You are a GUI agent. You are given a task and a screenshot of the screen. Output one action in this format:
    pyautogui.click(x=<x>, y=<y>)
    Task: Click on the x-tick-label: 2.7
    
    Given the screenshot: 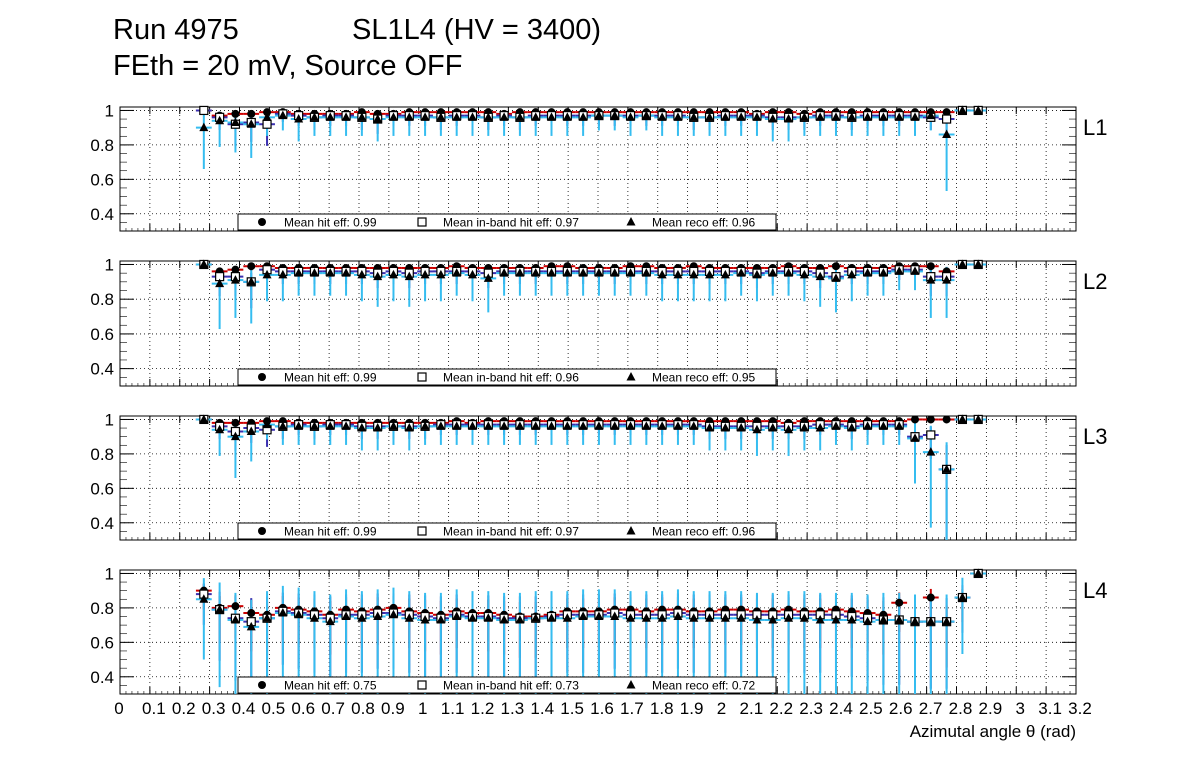 What is the action you would take?
    pyautogui.click(x=931, y=708)
    